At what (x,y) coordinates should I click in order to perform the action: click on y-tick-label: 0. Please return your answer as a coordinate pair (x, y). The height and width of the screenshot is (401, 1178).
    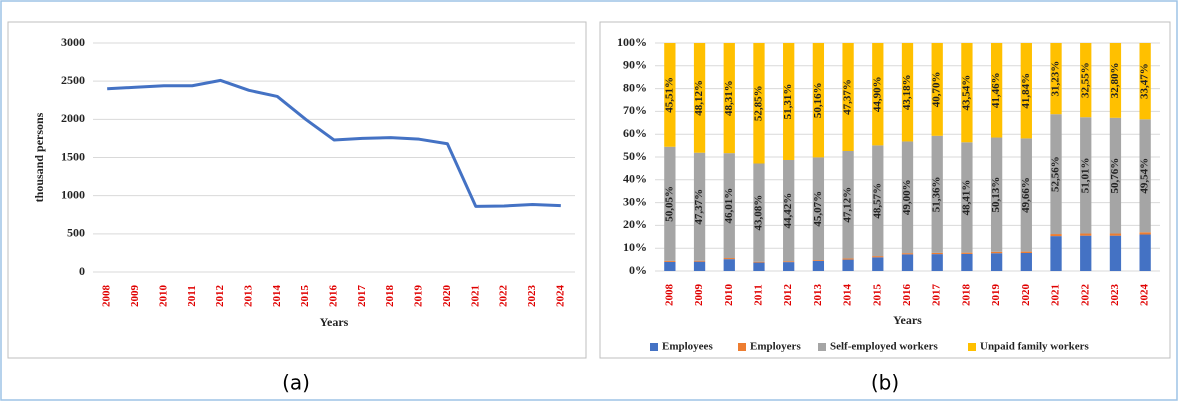
    Looking at the image, I should click on (82, 271).